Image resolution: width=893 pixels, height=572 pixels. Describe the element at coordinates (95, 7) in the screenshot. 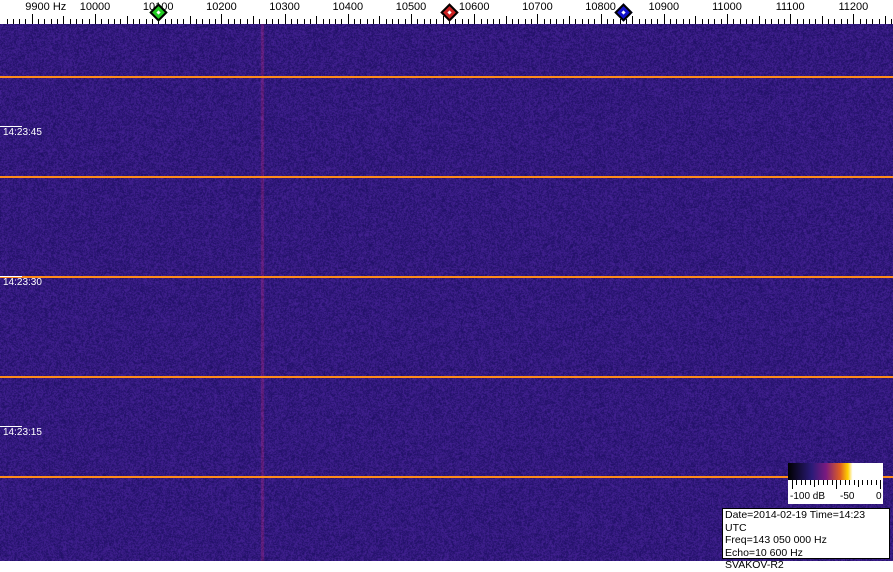

I see `axis-tick-label: 10000` at that location.